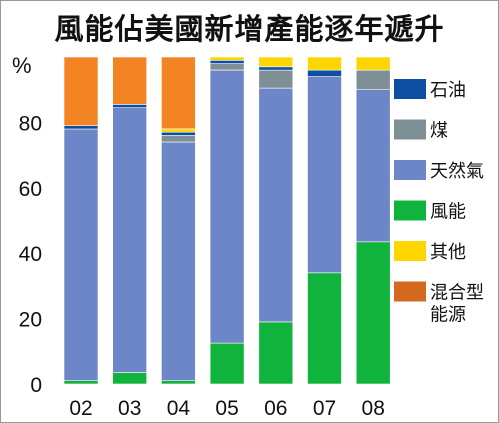  What do you see at coordinates (448, 252) in the screenshot?
I see `legend-label: 其他` at bounding box center [448, 252].